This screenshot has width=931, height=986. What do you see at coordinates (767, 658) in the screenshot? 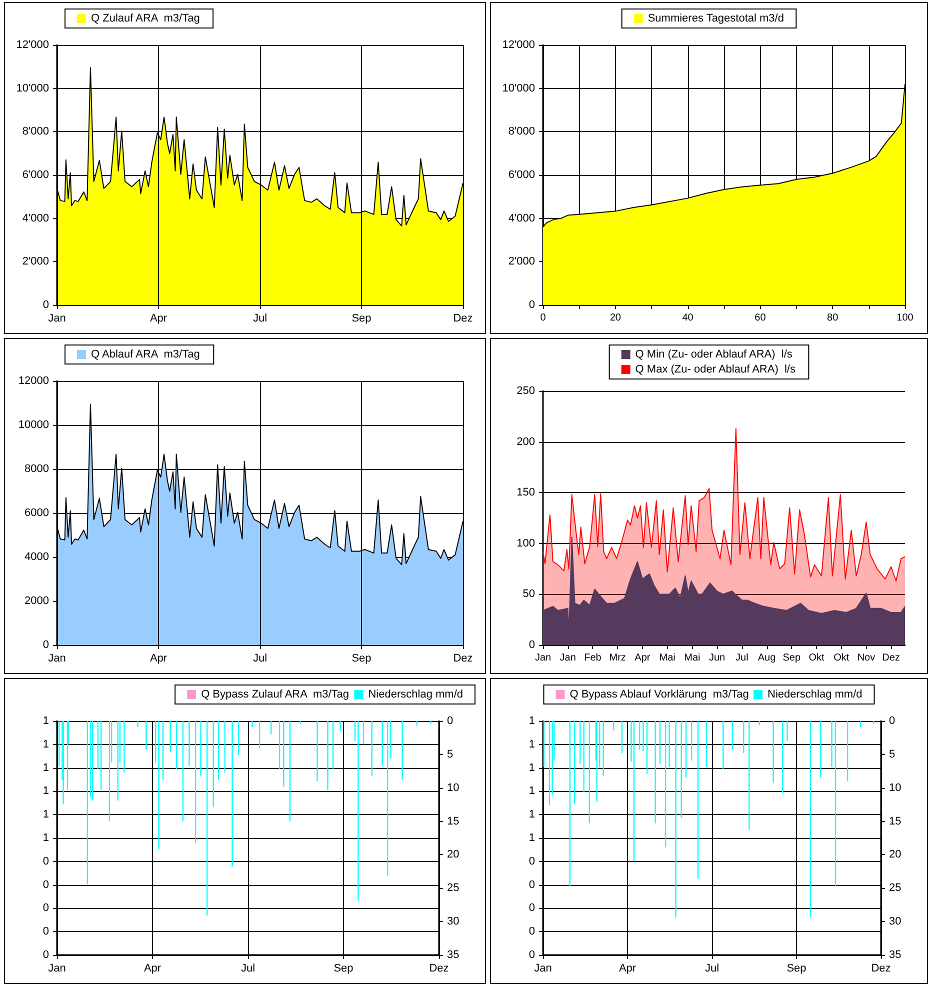
I see `x-tick-label: Aug` at bounding box center [767, 658].